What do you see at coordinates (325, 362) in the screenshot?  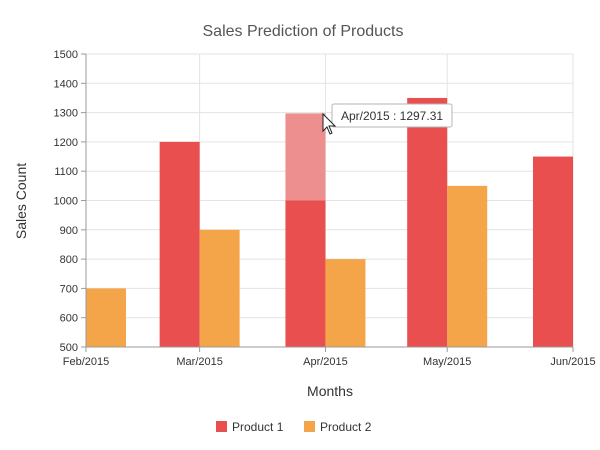 I see `x-tick-label: Apr/2015` at bounding box center [325, 362].